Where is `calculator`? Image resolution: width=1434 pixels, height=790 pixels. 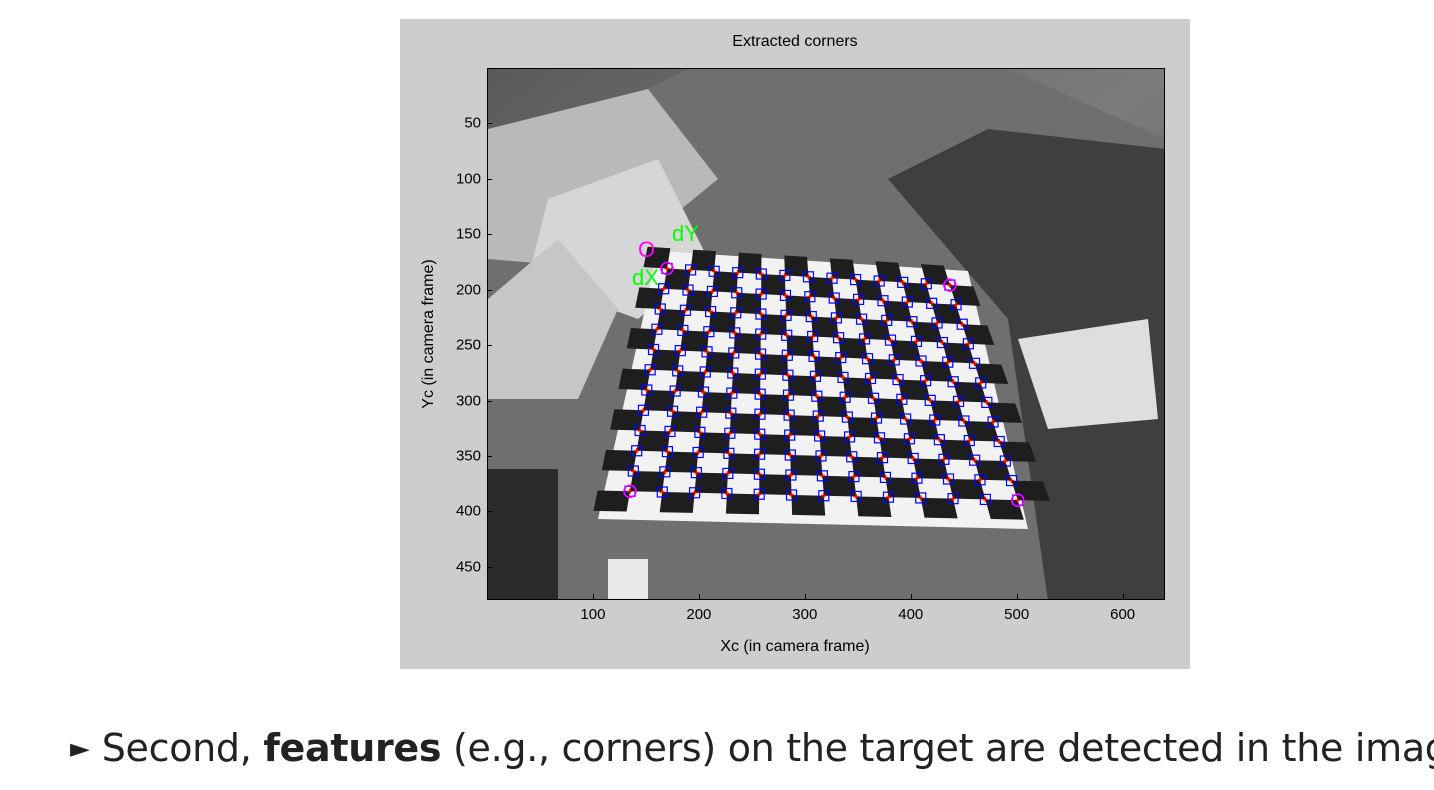 calculator is located at coordinates (523, 534).